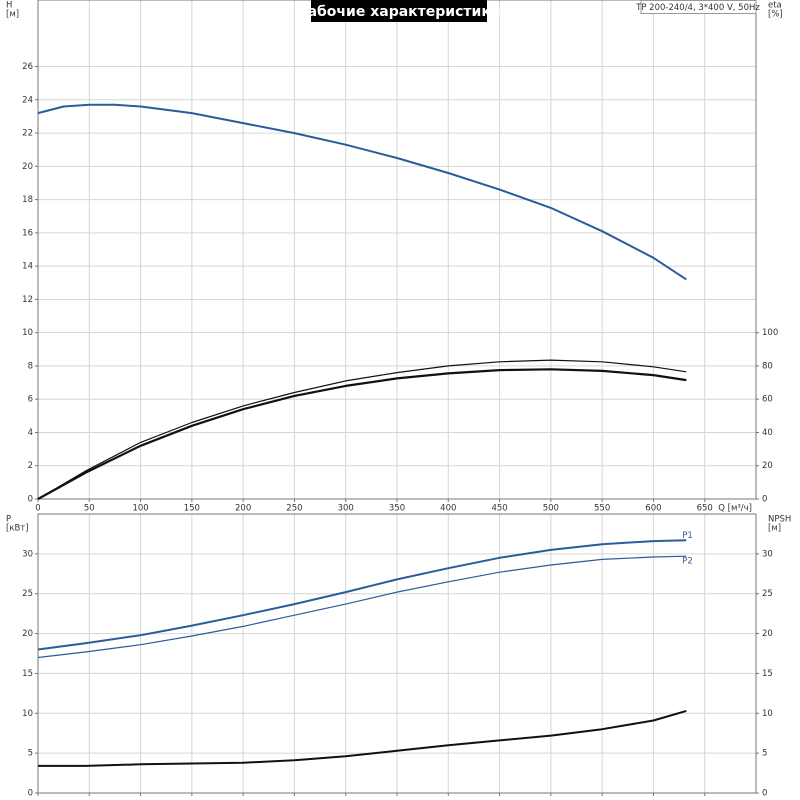  What do you see at coordinates (499, 509) in the screenshot?
I see `x-tick-label: 450` at bounding box center [499, 509].